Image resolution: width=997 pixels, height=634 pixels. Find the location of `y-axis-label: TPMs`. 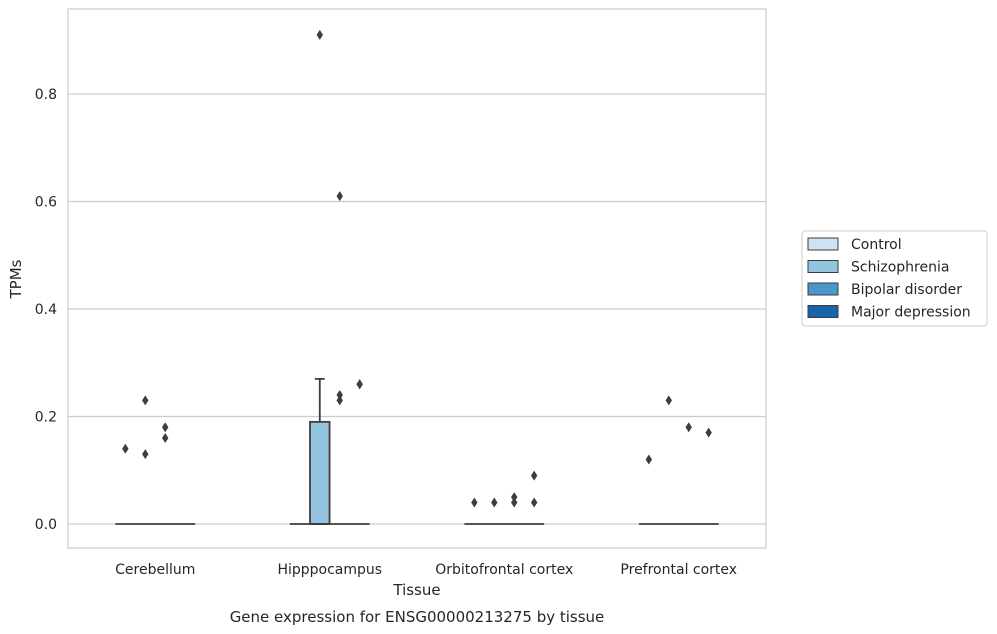

y-axis-label: TPMs is located at coordinates (16, 279).